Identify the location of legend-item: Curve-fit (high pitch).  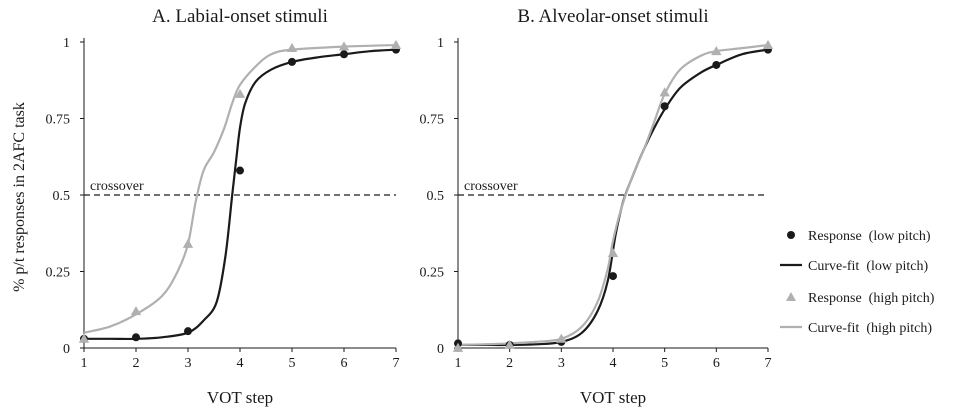
(856, 328).